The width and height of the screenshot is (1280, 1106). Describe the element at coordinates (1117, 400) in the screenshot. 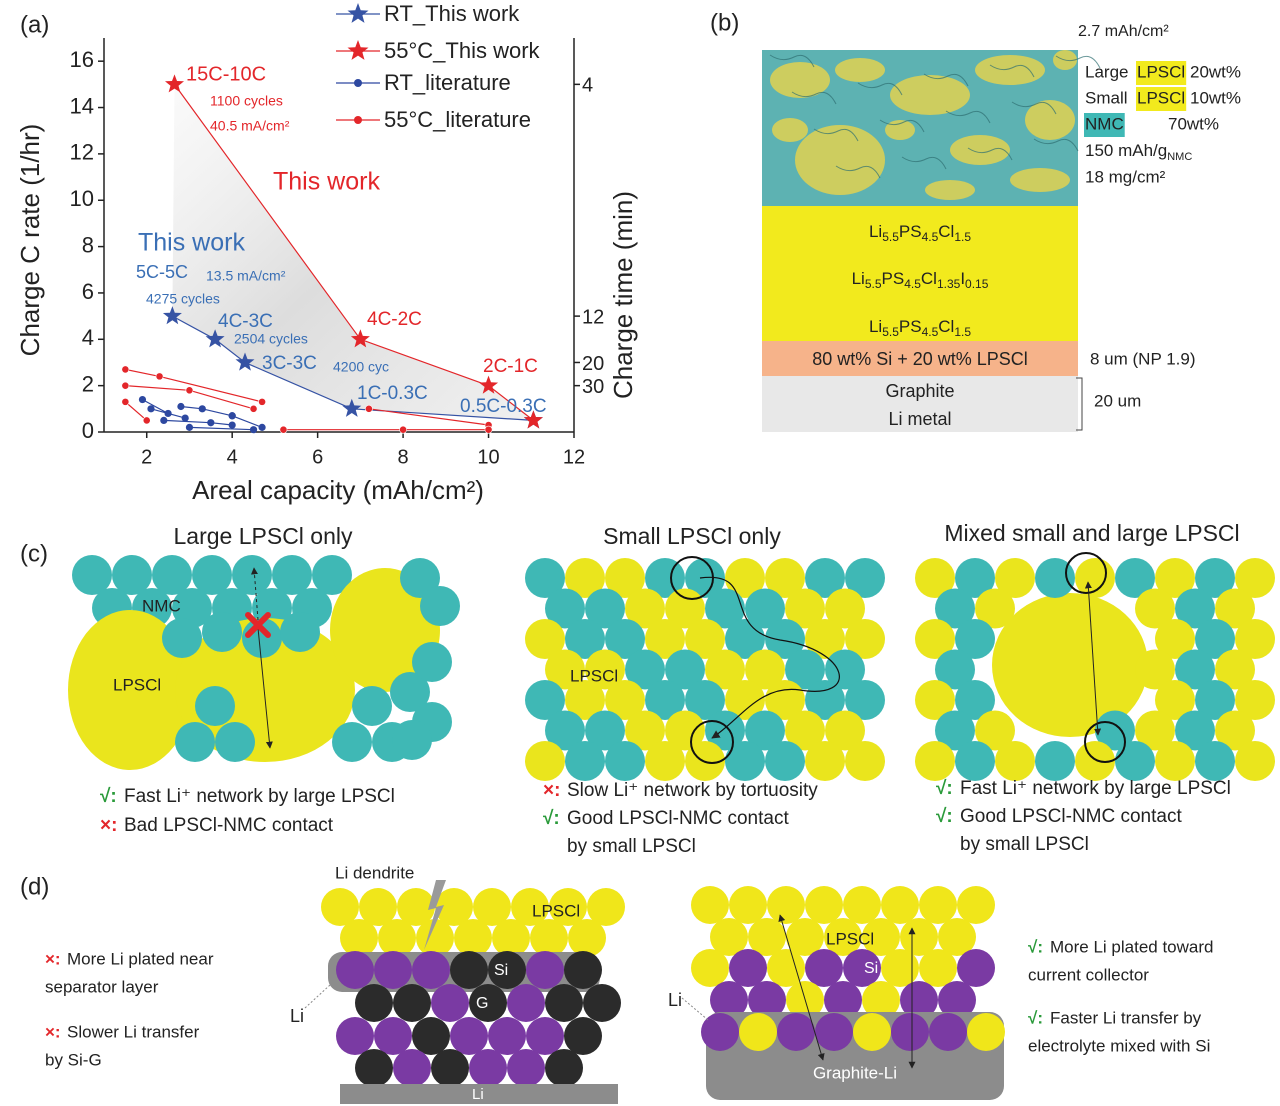

I see `thickness-label: 20 um` at that location.